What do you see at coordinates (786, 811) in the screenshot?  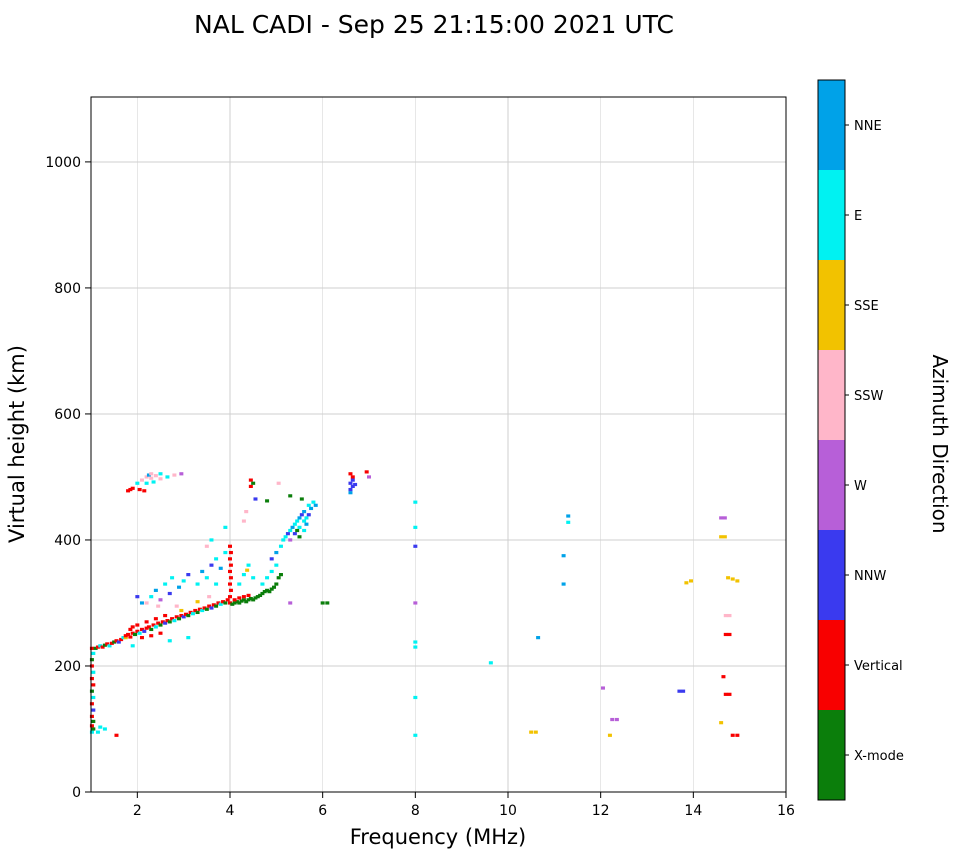 I see `x-tick-label: 16` at bounding box center [786, 811].